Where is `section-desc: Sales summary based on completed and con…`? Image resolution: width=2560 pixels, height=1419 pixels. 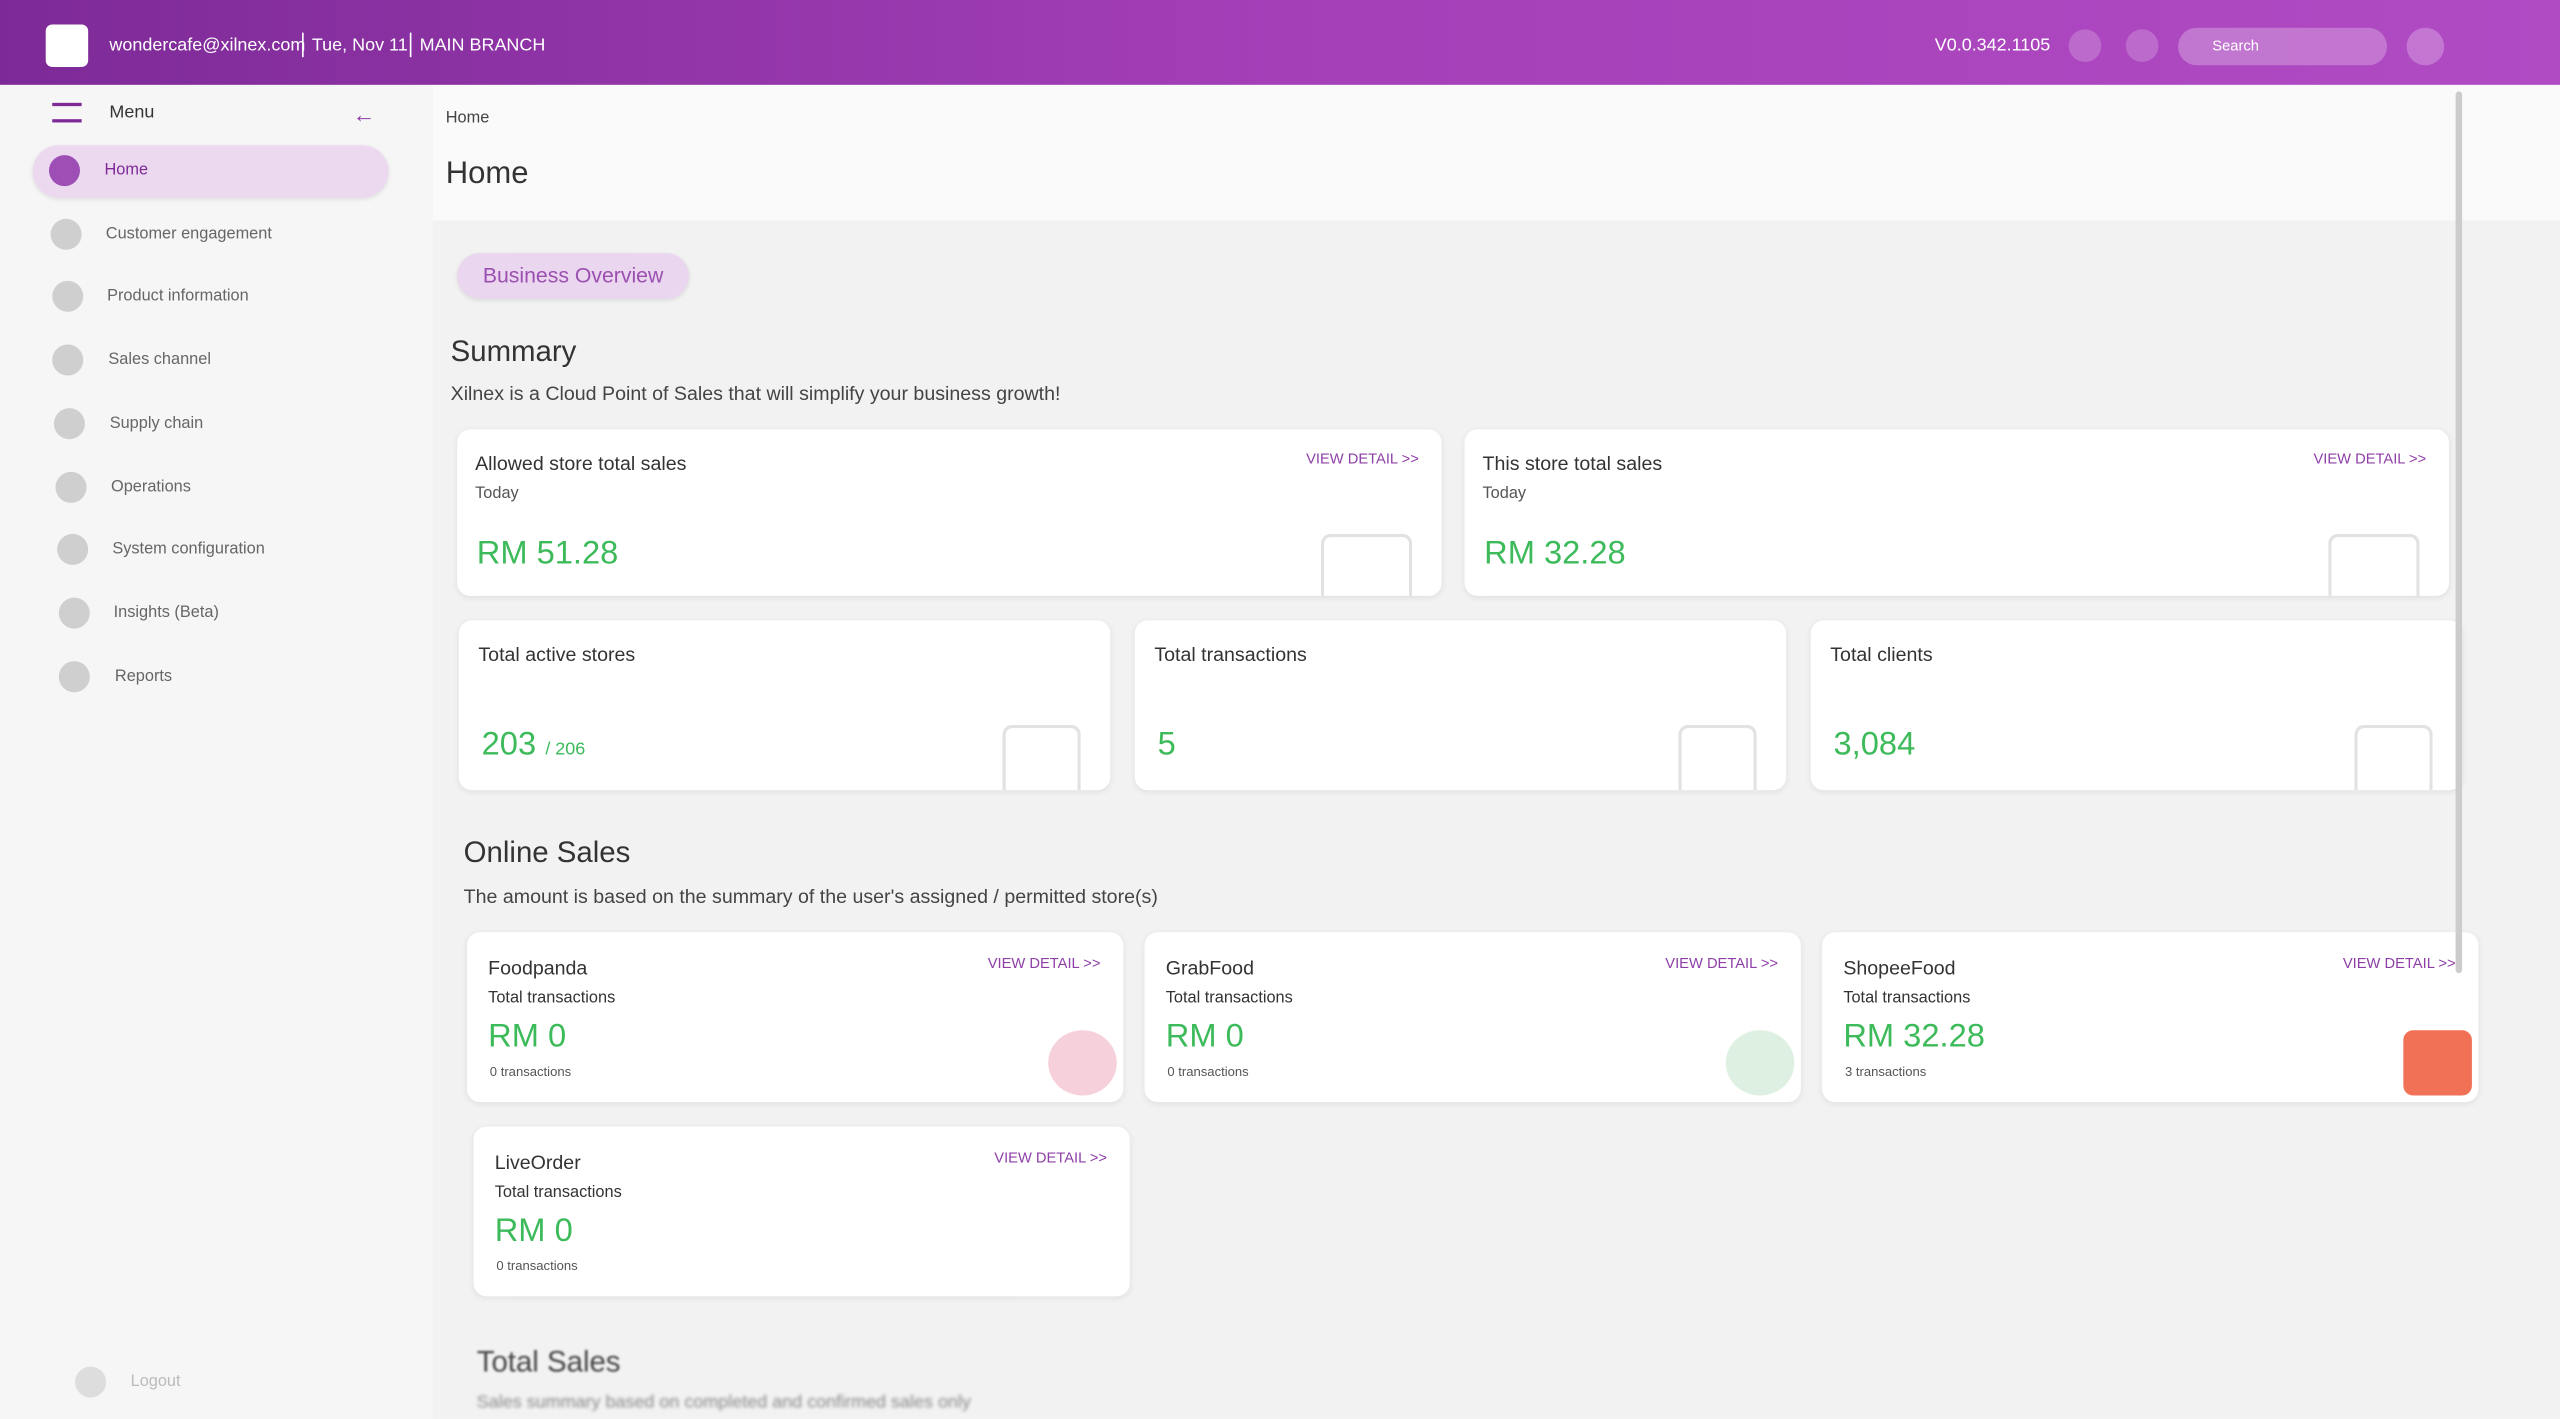 section-desc: Sales summary based on completed and con… is located at coordinates (723, 1402).